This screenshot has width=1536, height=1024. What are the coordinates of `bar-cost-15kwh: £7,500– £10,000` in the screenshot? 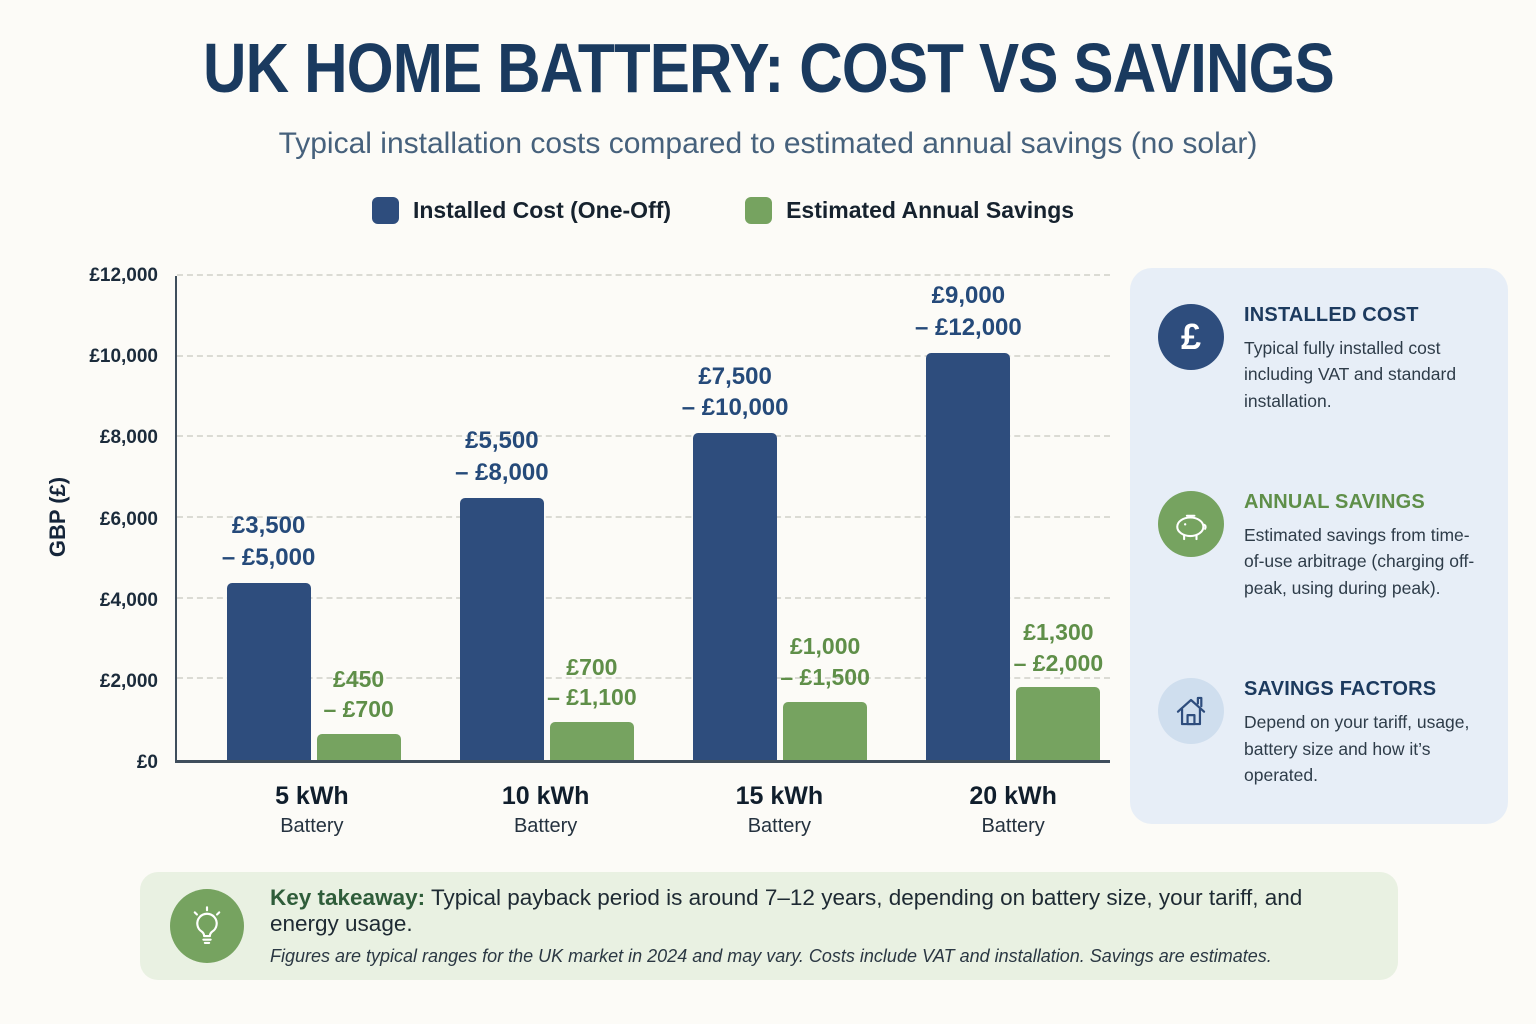 It's located at (735, 561).